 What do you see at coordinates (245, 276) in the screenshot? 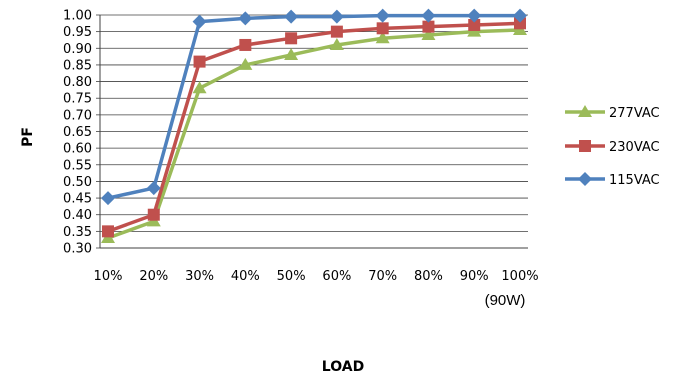
I see `x-tick-label: 40%` at bounding box center [245, 276].